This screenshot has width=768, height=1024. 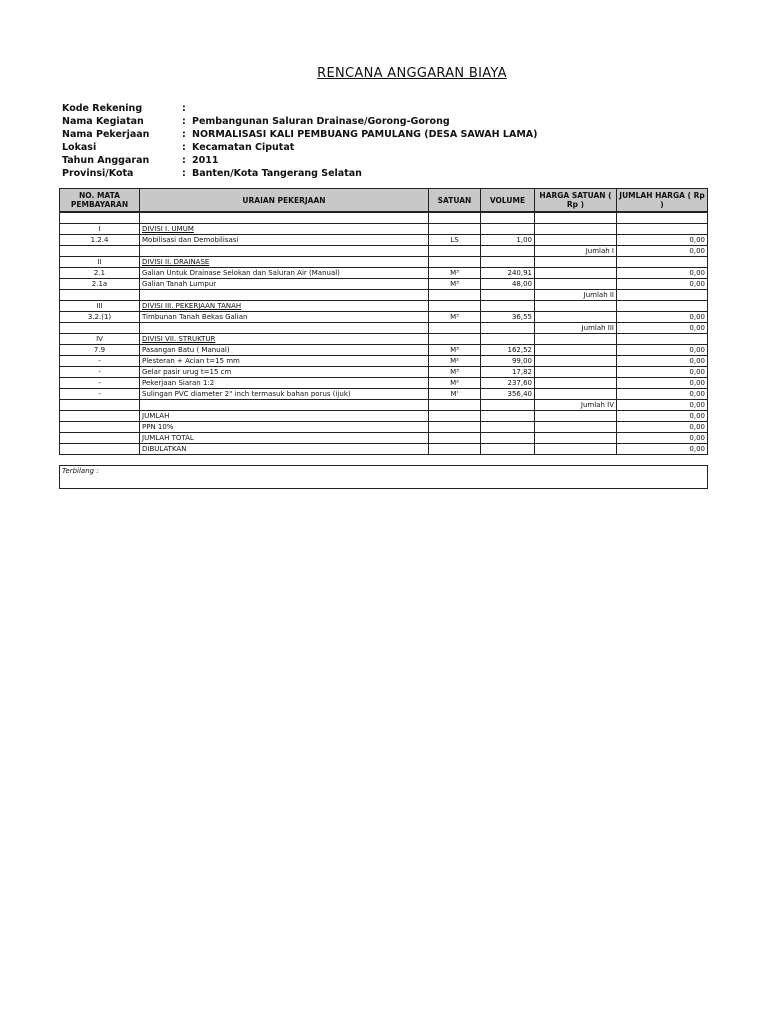 I want to click on table-cell: 1,00, so click(x=507, y=240).